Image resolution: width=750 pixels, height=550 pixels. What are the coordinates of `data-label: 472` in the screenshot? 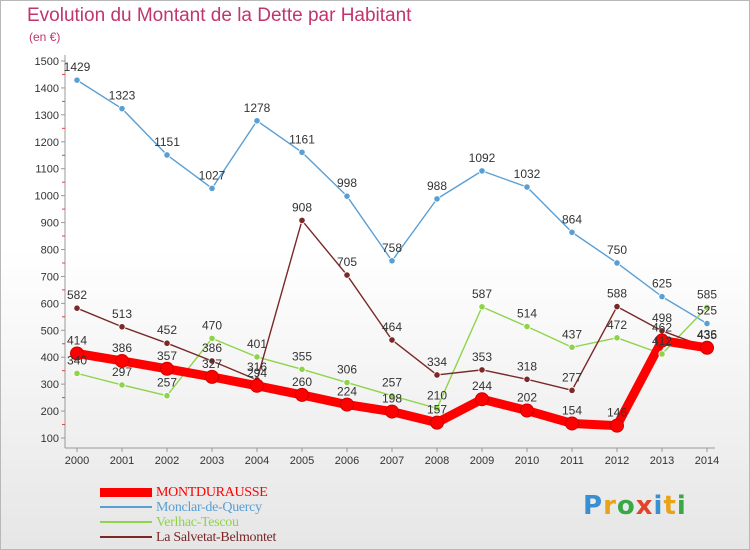 It's located at (617, 325).